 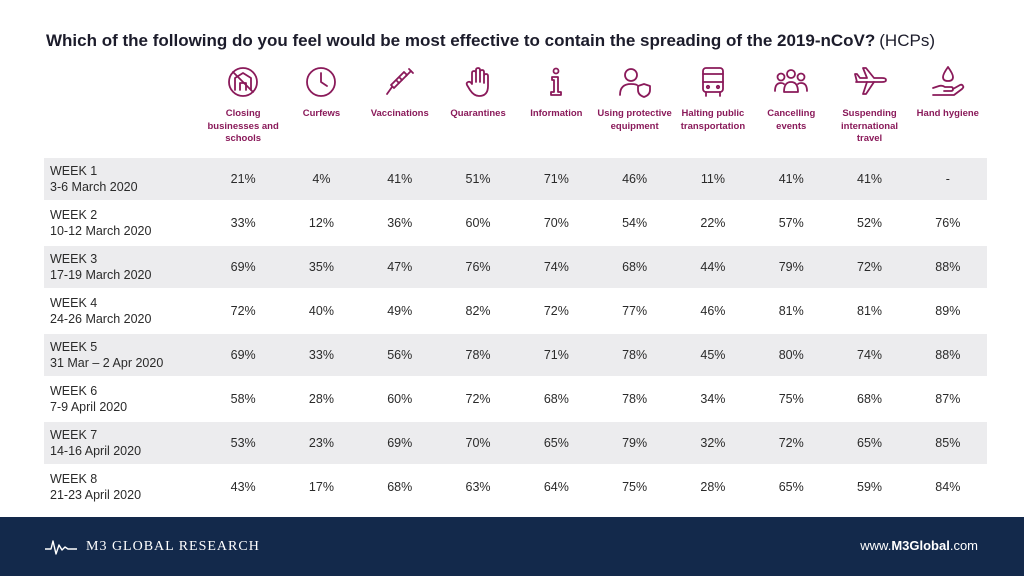 What do you see at coordinates (869, 487) in the screenshot?
I see `value-cell: 59%` at bounding box center [869, 487].